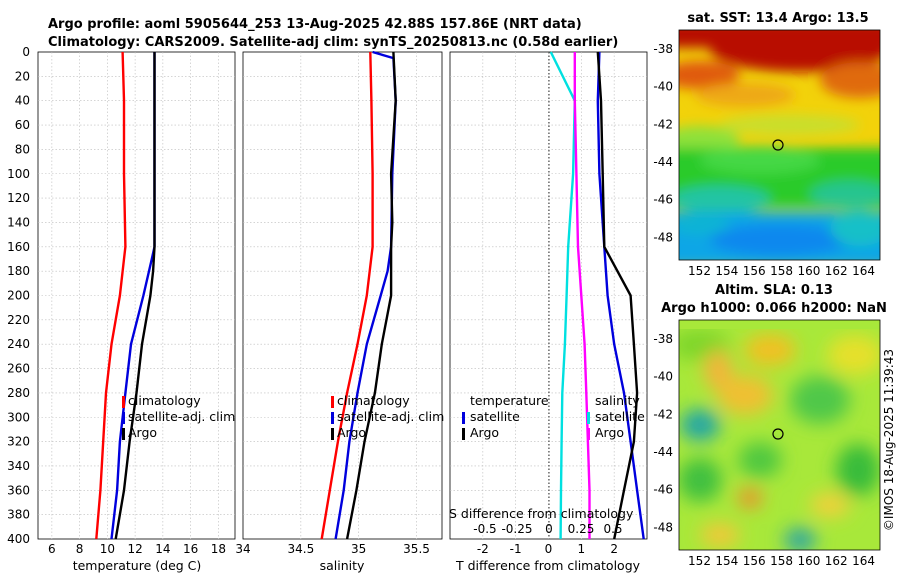  Describe the element at coordinates (808, 561) in the screenshot. I see `map-lon-tick: 160` at that location.